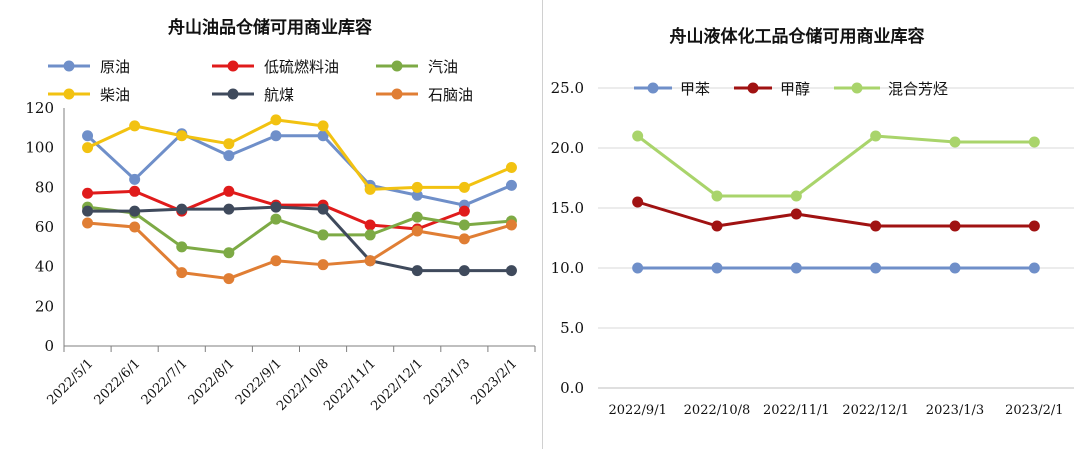  What do you see at coordinates (44, 267) in the screenshot?
I see `y-tick-label: 40` at bounding box center [44, 267].